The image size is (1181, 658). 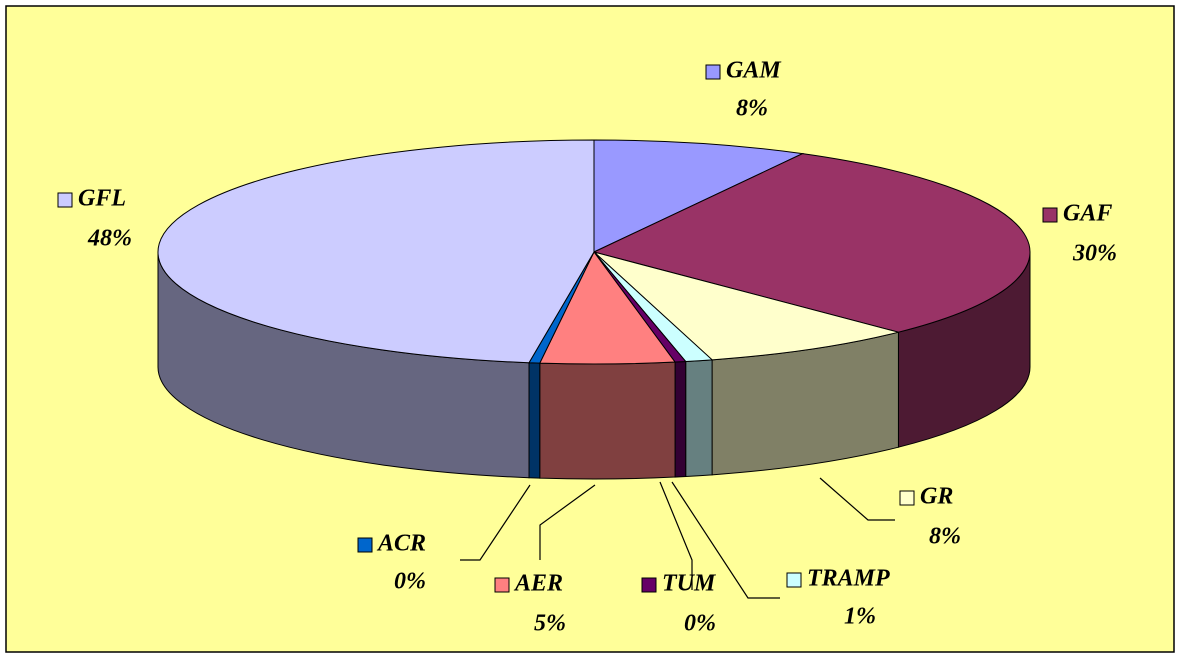 I want to click on slice-percent: 5%, so click(x=550, y=624).